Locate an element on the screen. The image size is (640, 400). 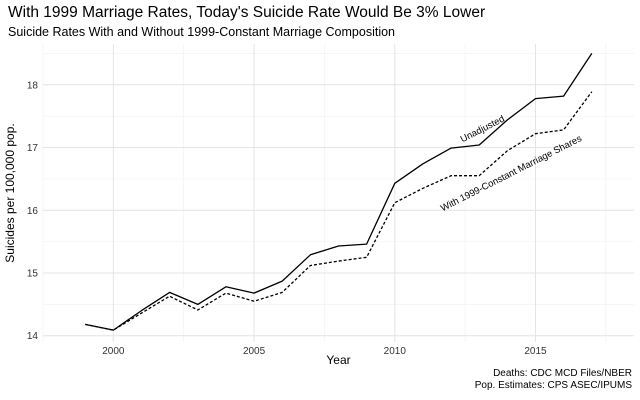
y-tick-label: 14 is located at coordinates (33, 336).